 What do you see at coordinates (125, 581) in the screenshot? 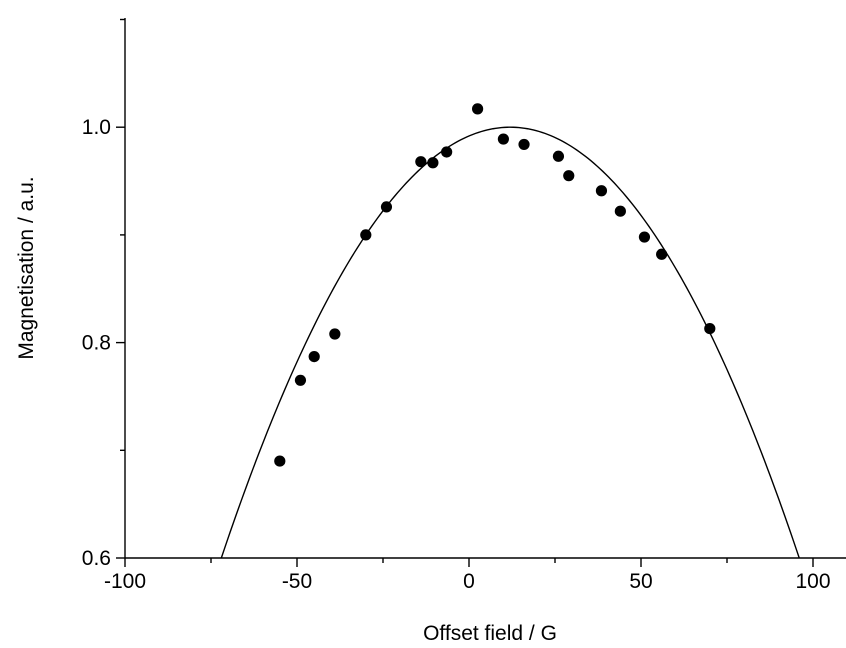
I see `x-tick-label: -100` at bounding box center [125, 581].